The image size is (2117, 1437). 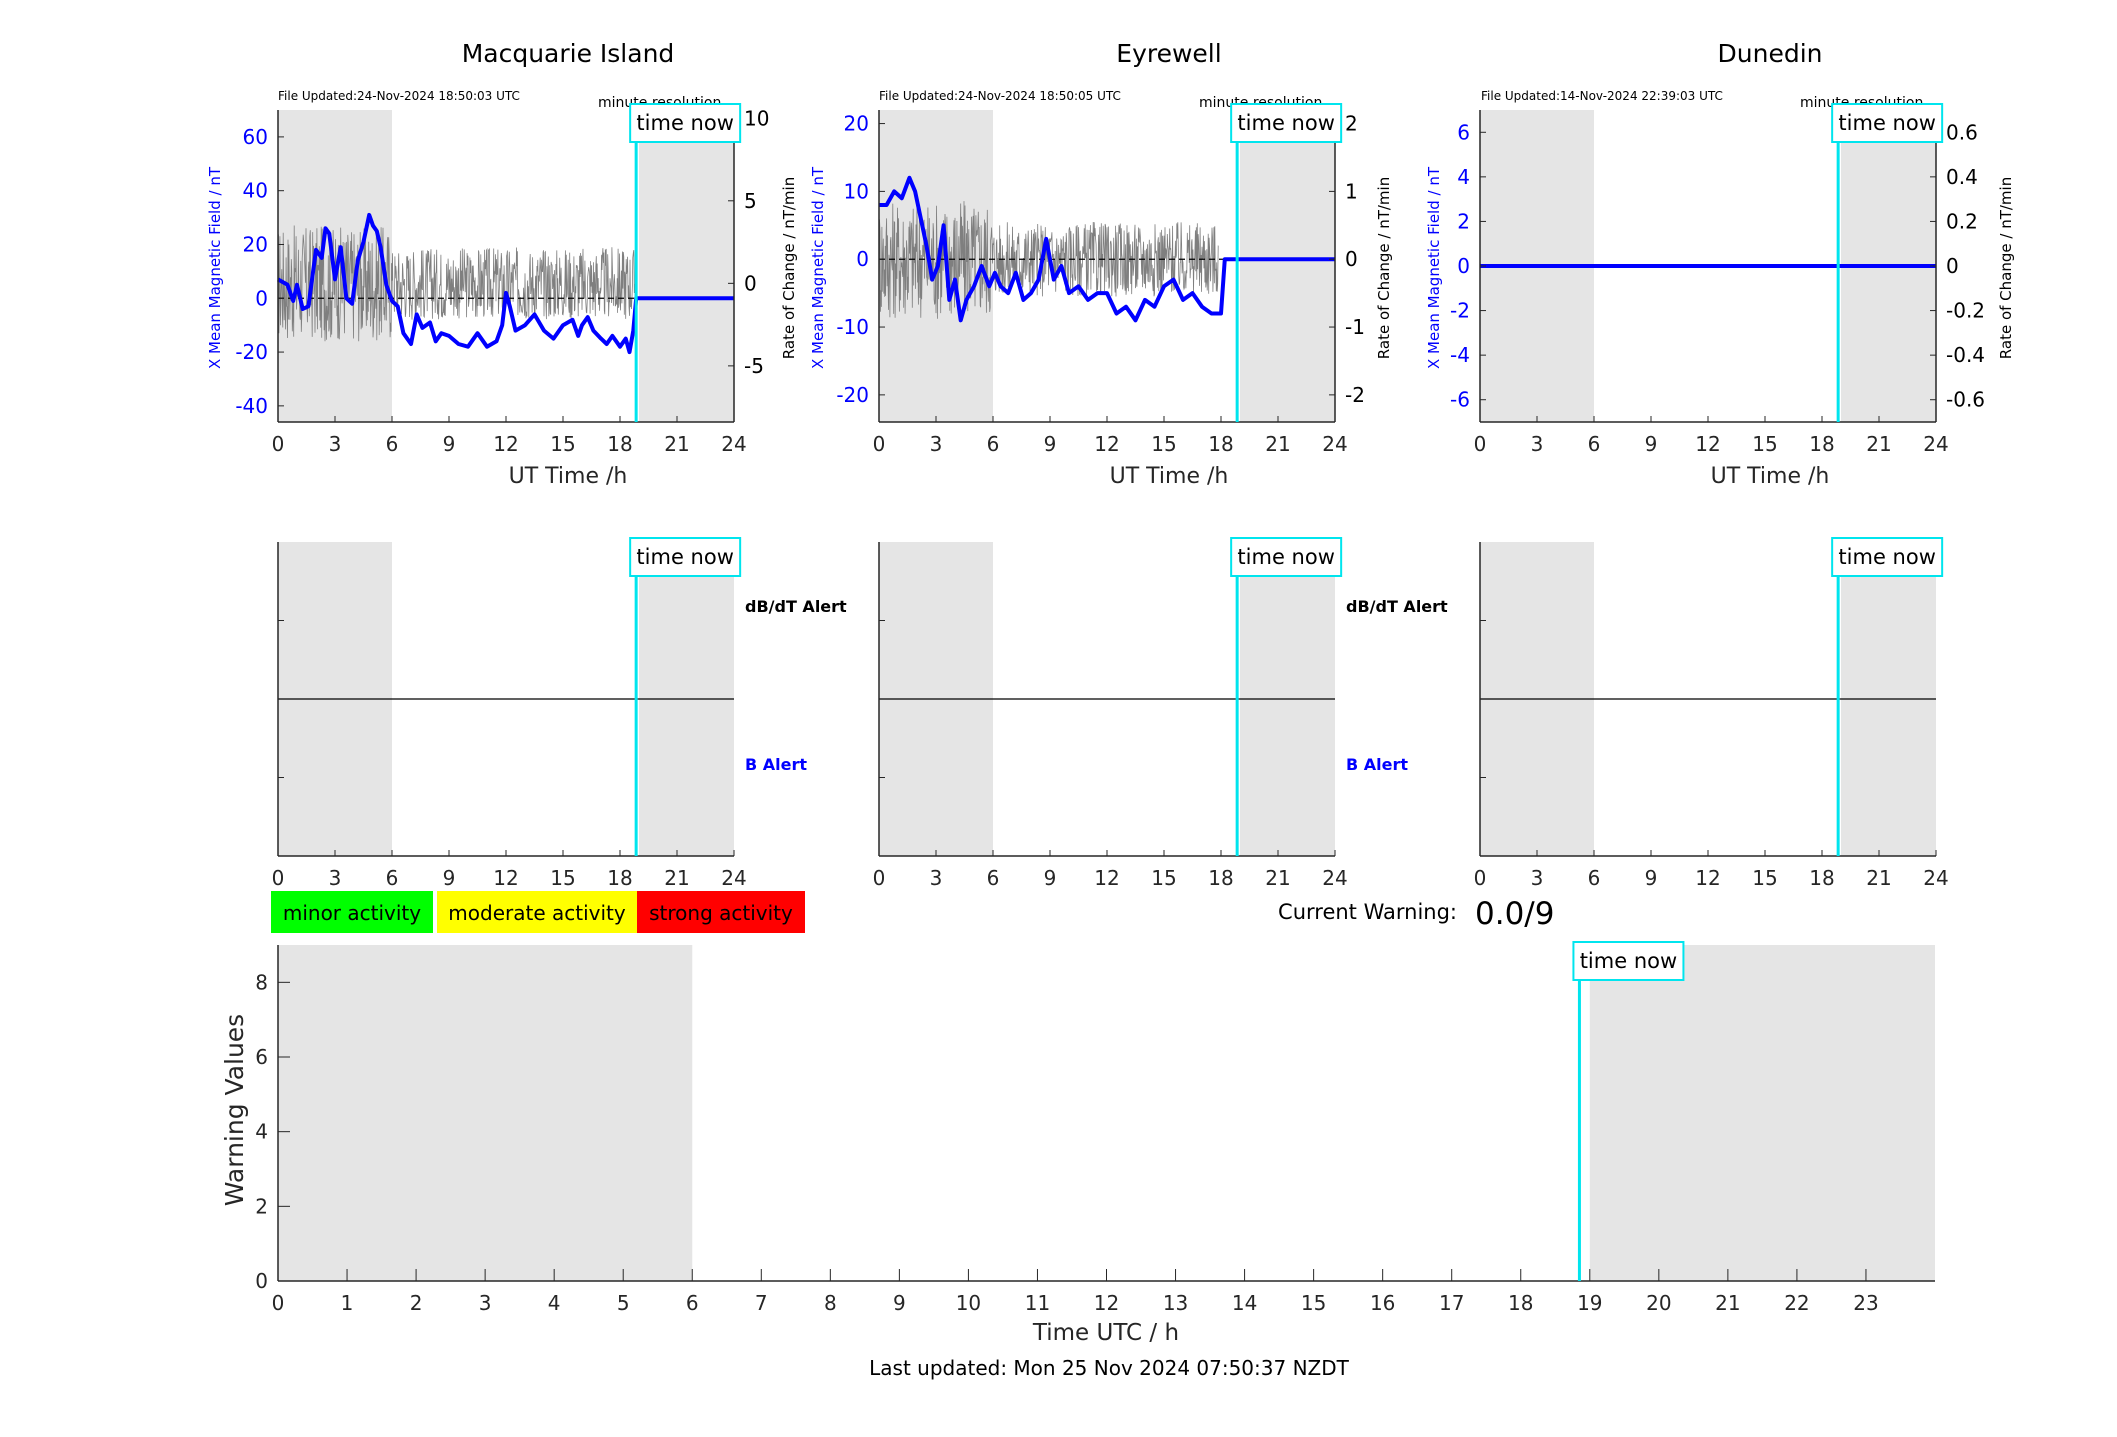 I want to click on y-tick-label-left: 40, so click(x=255, y=191).